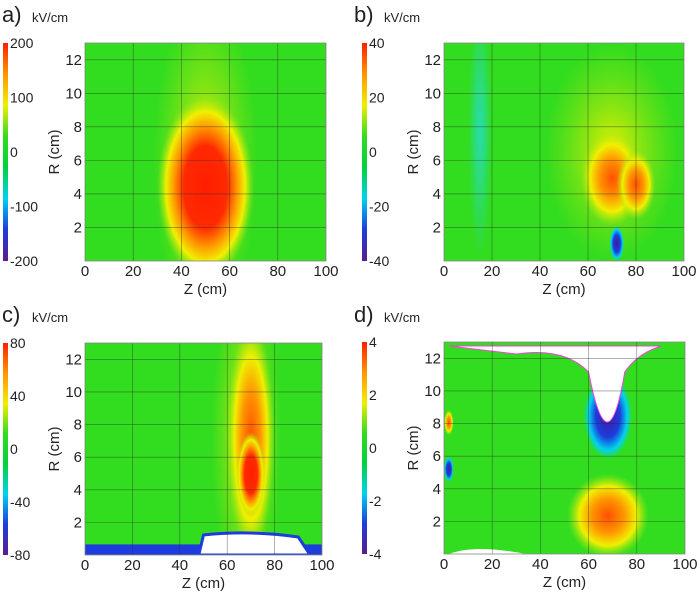 Image resolution: width=700 pixels, height=594 pixels. I want to click on colorbar-tick-label: -200, so click(24, 261).